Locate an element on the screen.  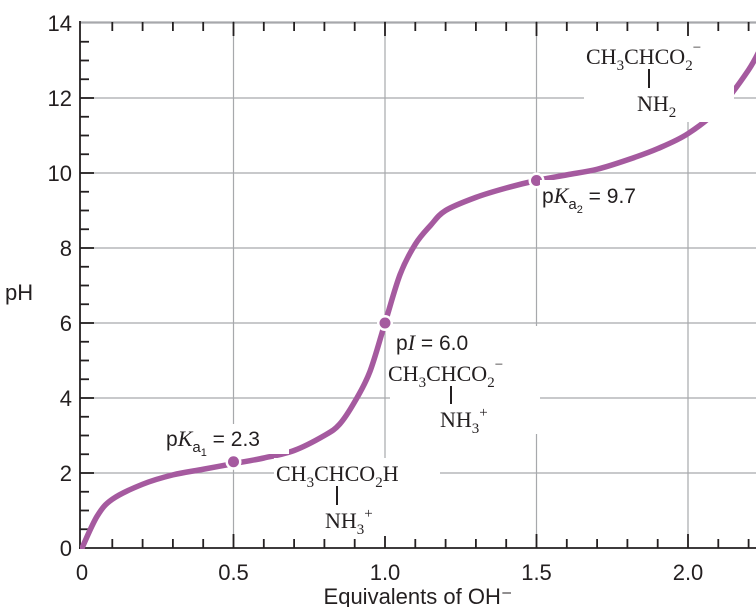
y-tick-label: 4 is located at coordinates (66, 398).